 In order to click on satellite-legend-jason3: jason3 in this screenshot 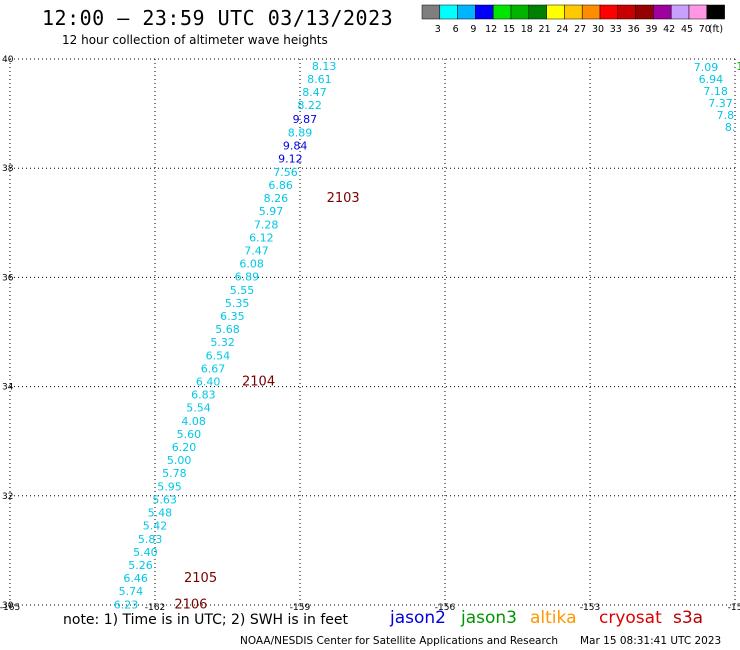, I will do `click(489, 618)`.